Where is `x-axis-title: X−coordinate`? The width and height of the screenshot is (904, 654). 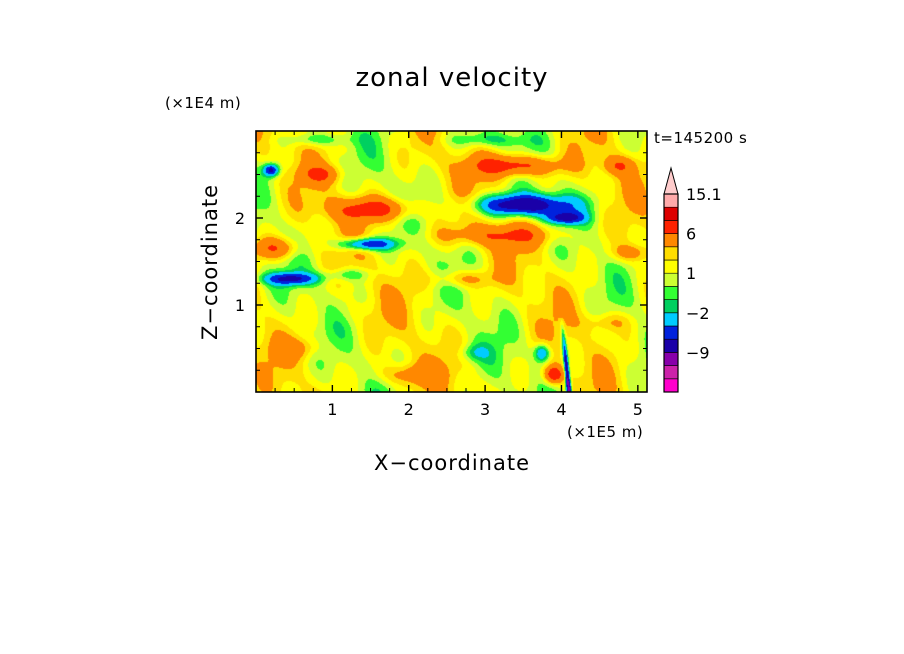
x-axis-title: X−coordinate is located at coordinates (452, 463).